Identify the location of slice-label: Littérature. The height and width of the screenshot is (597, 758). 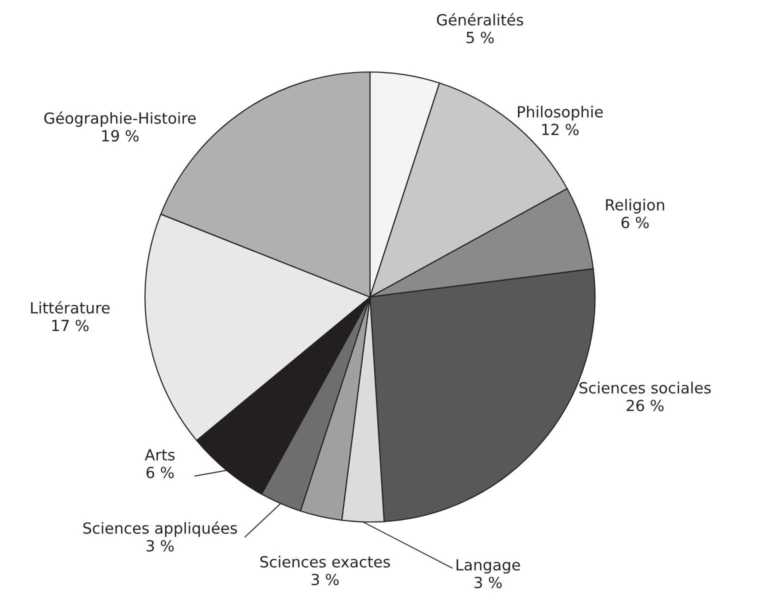
(70, 307).